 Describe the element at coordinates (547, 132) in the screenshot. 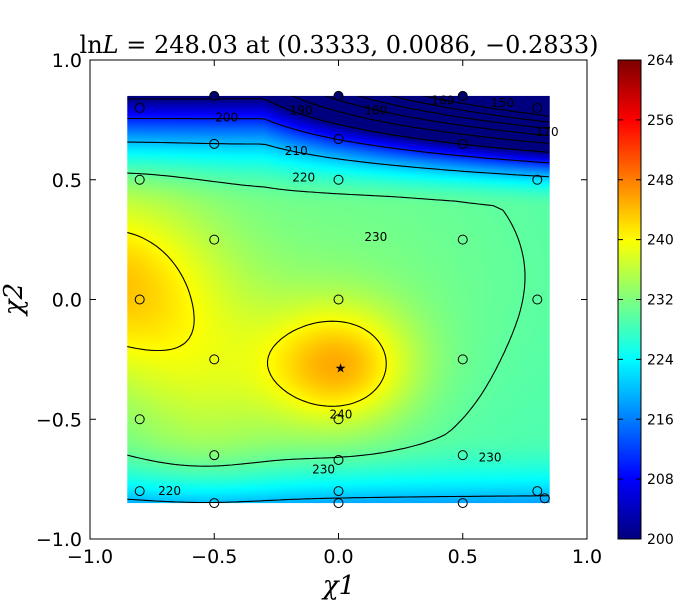

I see `contour-label: 170` at that location.